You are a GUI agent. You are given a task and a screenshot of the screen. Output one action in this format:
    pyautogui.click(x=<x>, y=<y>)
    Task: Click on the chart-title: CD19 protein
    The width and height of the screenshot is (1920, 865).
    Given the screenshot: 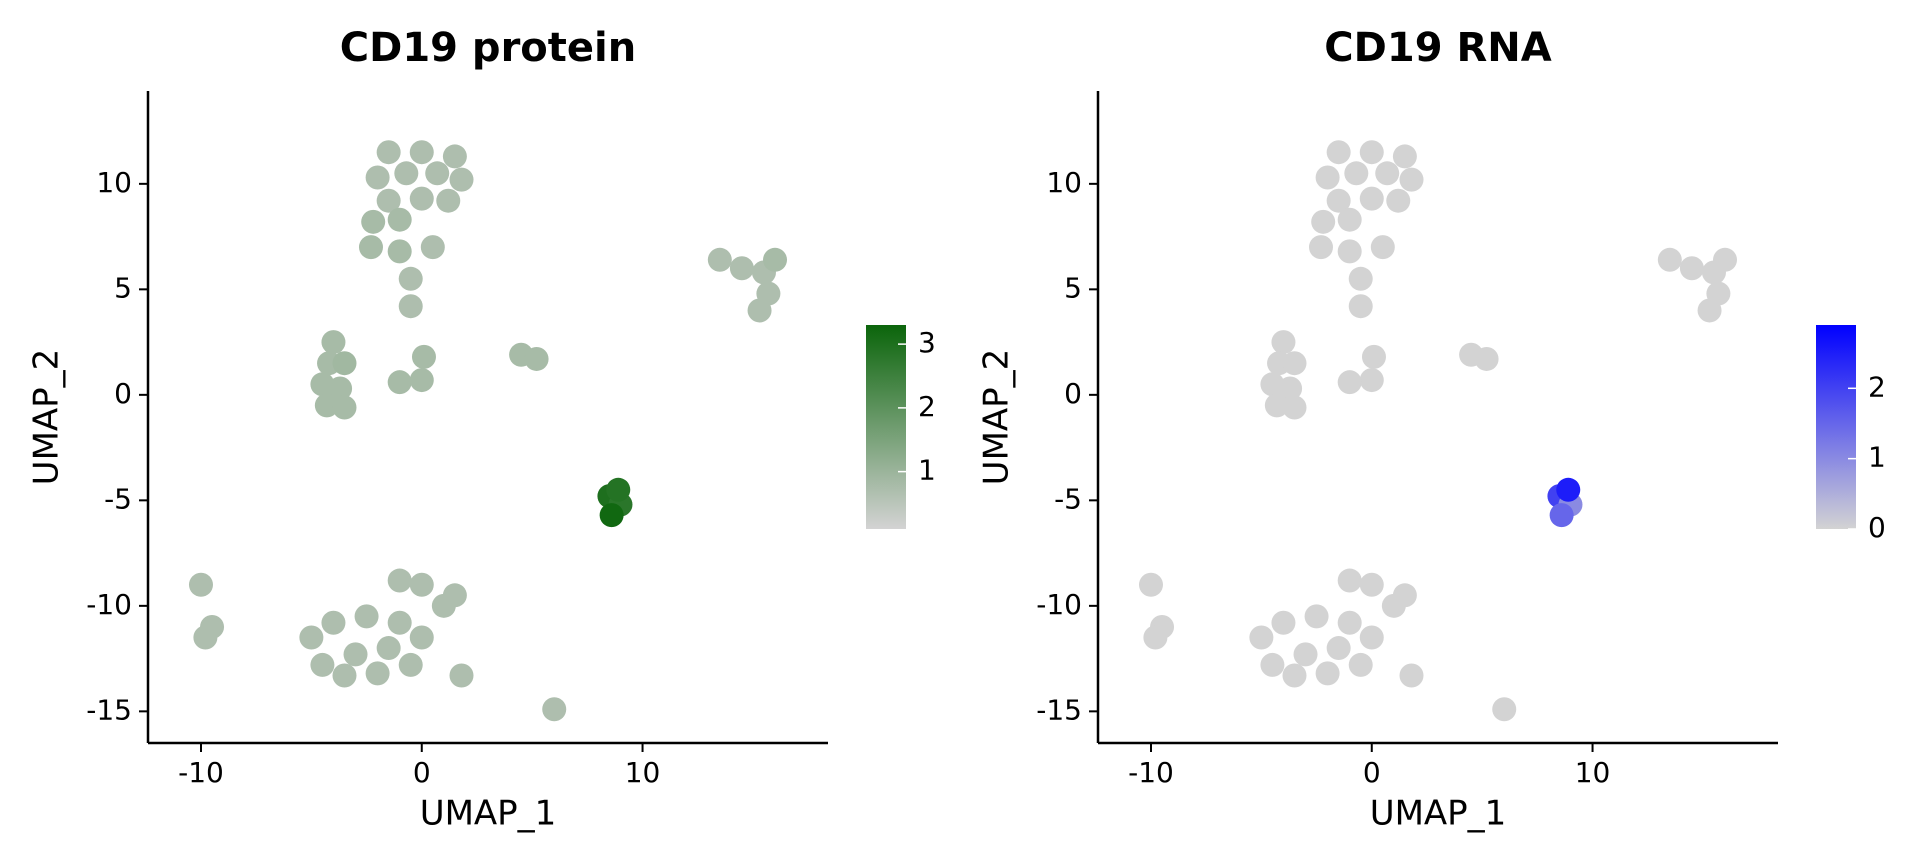 What is the action you would take?
    pyautogui.click(x=488, y=48)
    